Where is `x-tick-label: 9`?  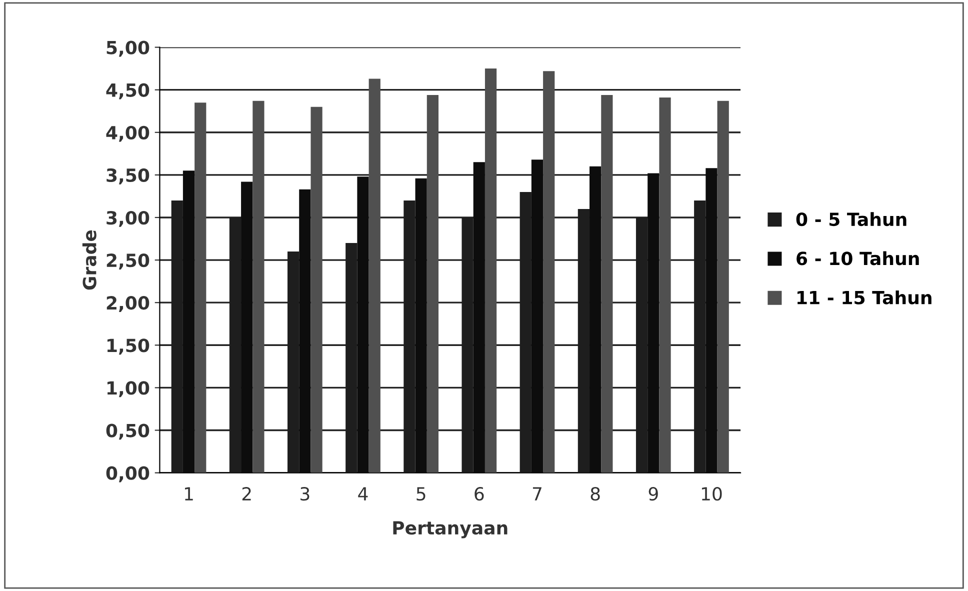 x-tick-label: 9 is located at coordinates (653, 494).